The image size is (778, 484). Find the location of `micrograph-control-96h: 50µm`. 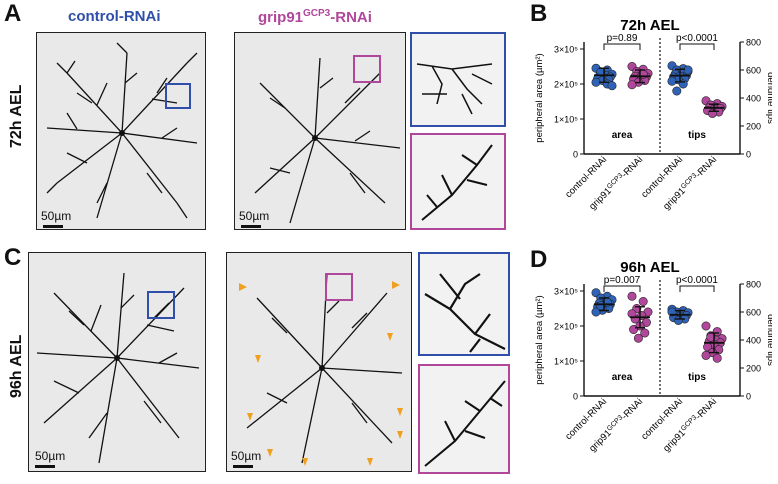

micrograph-control-96h: 50µm is located at coordinates (117, 362).